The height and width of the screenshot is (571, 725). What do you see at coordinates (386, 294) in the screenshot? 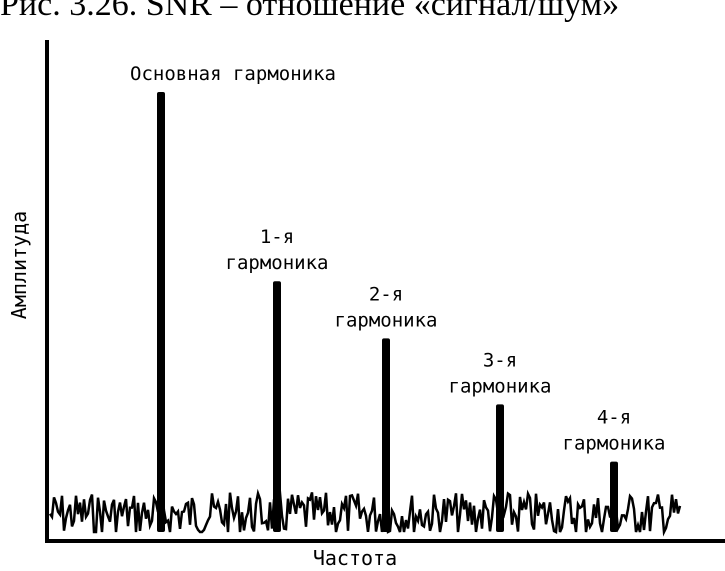
I see `harmonic-label-2-line-0: 2-я` at bounding box center [386, 294].